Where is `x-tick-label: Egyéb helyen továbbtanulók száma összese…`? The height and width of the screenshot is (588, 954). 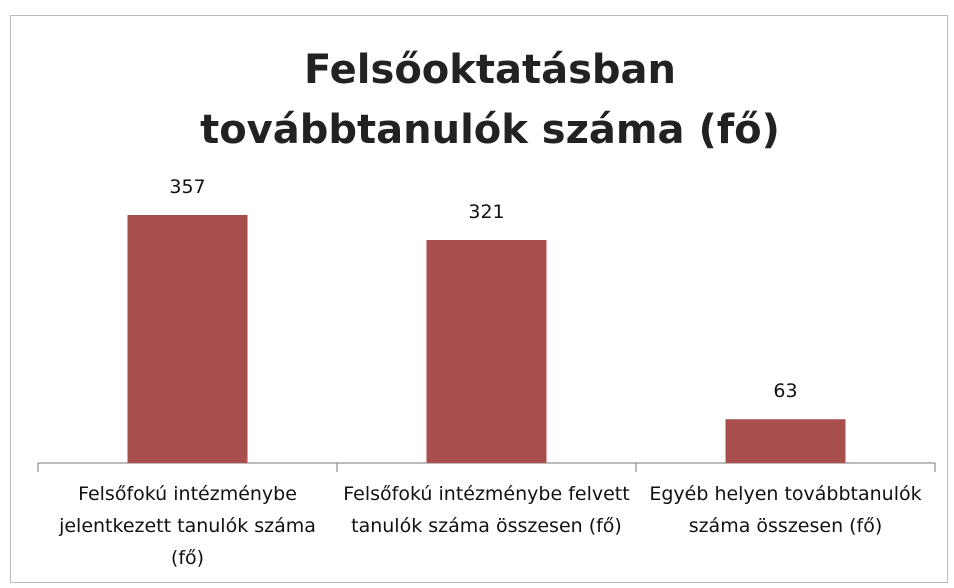 x-tick-label: Egyéb helyen továbbtanulók száma összese… is located at coordinates (785, 510).